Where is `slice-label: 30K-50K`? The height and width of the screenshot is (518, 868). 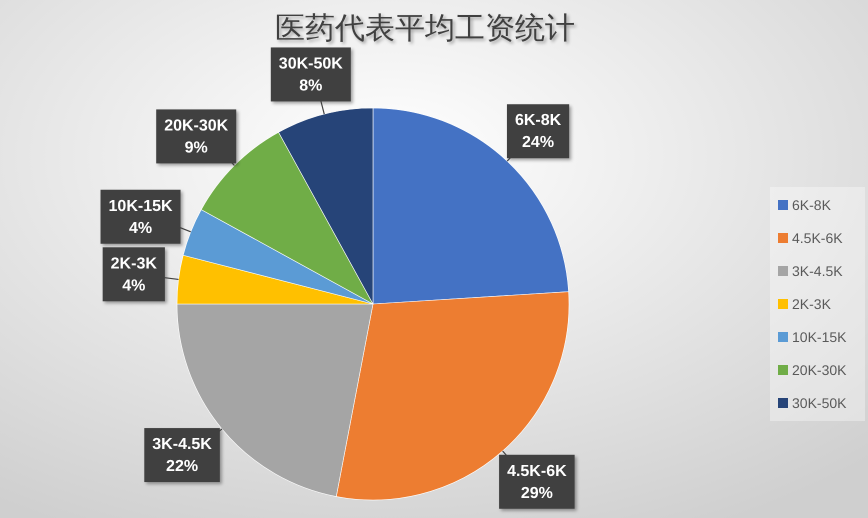
slice-label: 30K-50K is located at coordinates (311, 63).